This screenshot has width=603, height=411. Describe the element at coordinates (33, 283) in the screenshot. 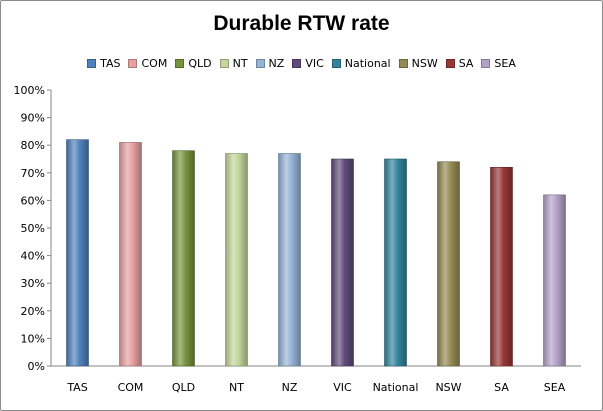

I see `y-tick-label: 30%` at that location.